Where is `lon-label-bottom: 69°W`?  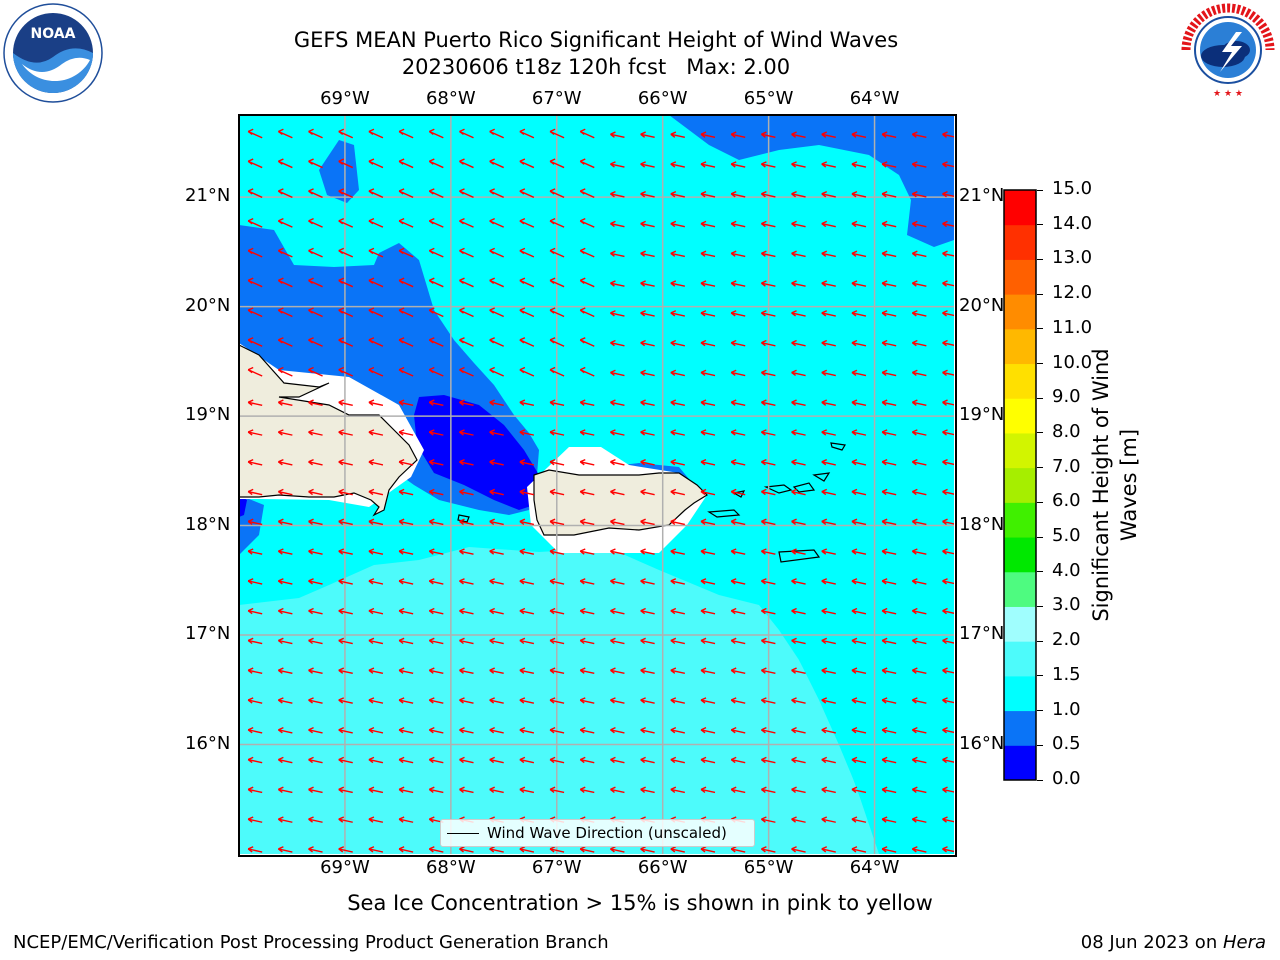 lon-label-bottom: 69°W is located at coordinates (345, 867).